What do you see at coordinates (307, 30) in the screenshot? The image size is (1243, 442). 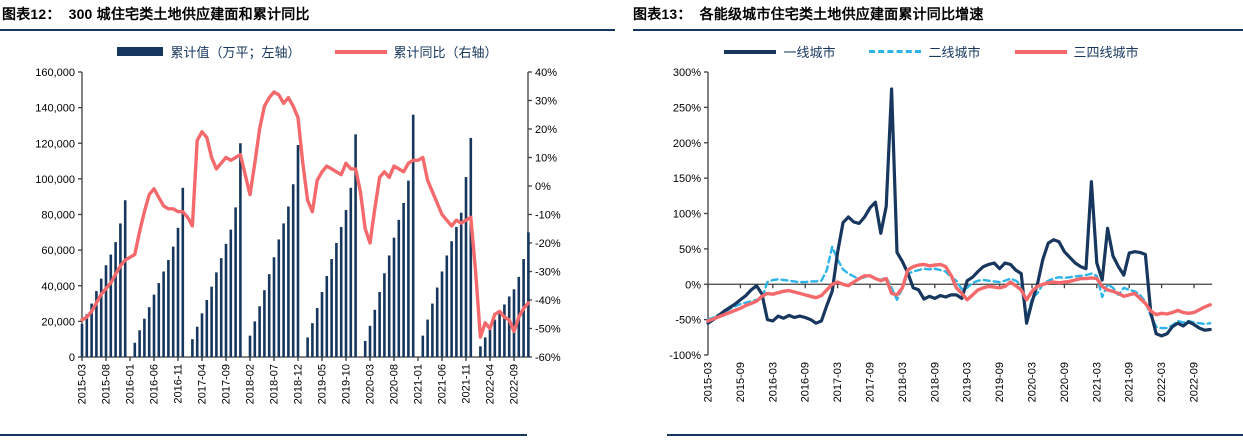 I see `figure-12-title-rule` at bounding box center [307, 30].